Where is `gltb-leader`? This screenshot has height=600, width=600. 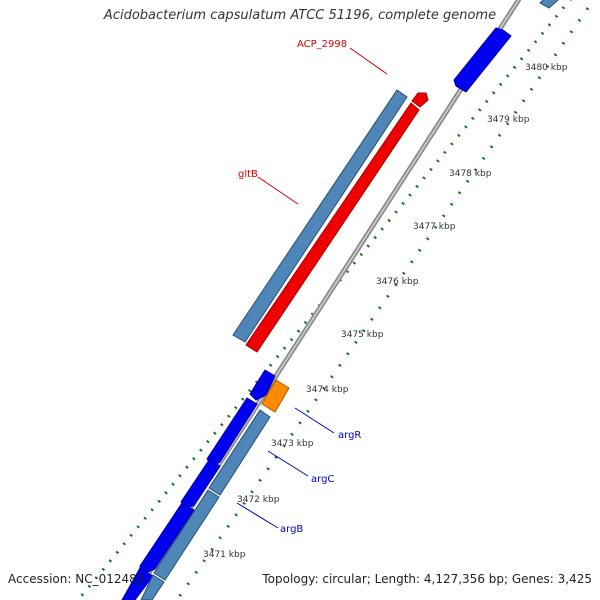
gltb-leader is located at coordinates (278, 190).